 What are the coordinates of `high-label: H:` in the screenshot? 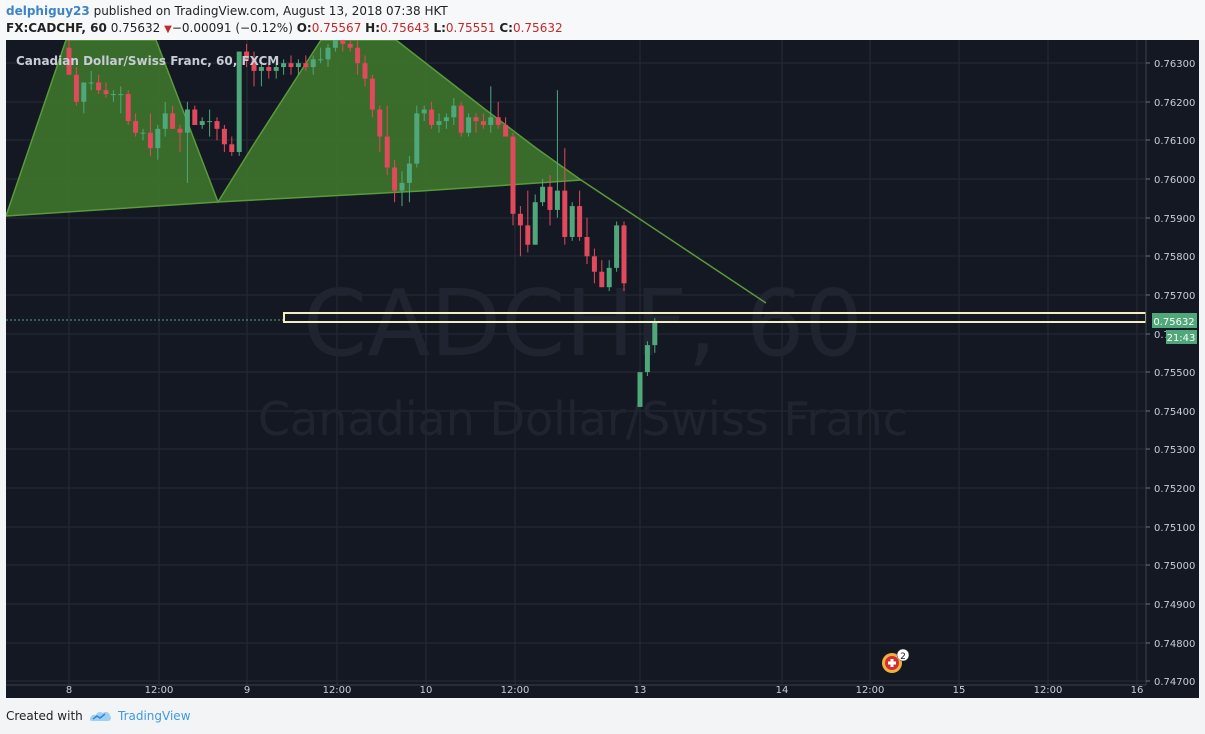 It's located at (372, 28).